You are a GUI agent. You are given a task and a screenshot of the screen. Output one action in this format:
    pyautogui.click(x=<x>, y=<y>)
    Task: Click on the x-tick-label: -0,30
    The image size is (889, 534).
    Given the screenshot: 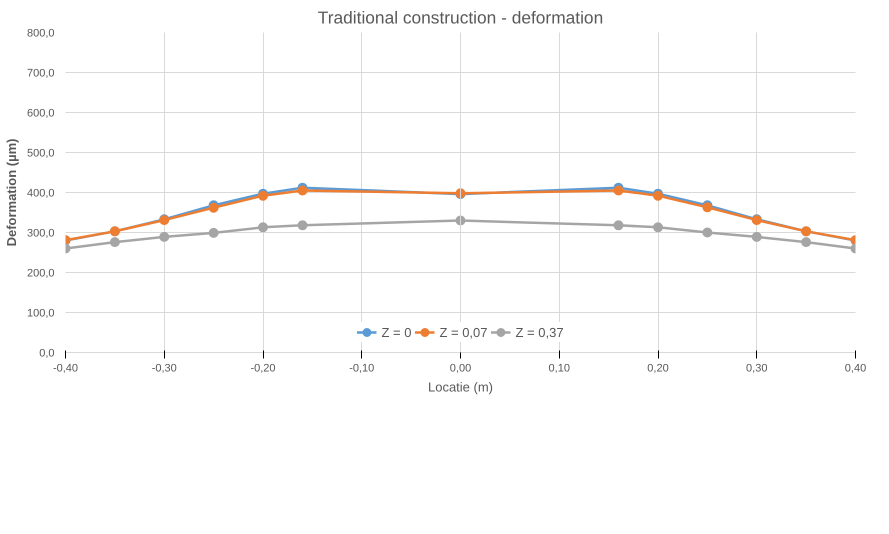 What is the action you would take?
    pyautogui.click(x=164, y=368)
    